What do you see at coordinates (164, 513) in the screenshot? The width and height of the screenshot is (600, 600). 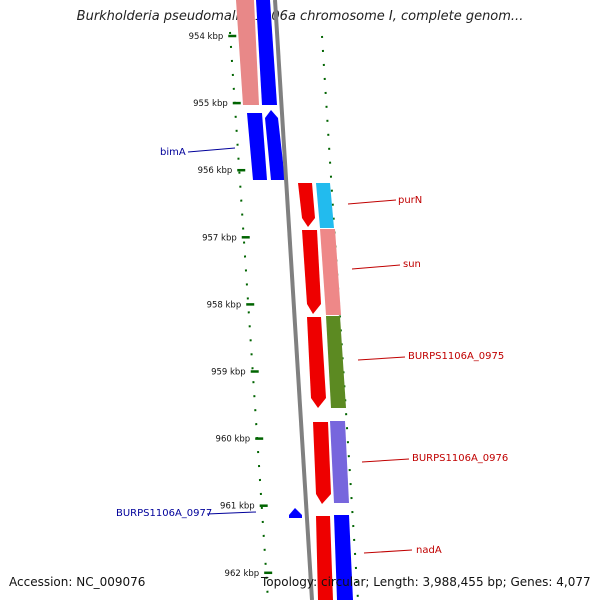 I see `gene-label-0977: BURPS1106A_0977` at bounding box center [164, 513].